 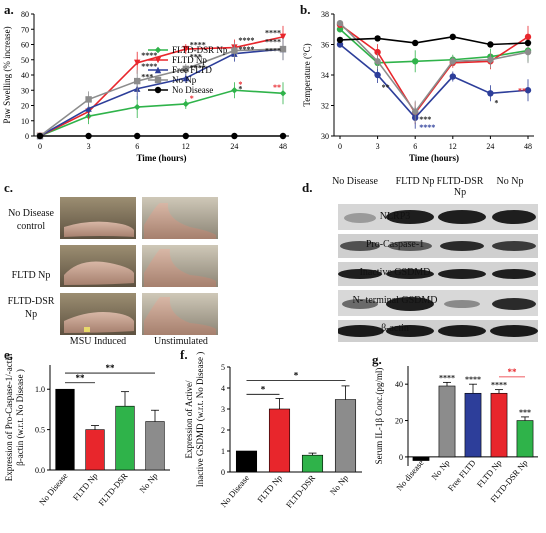 What do you see at coordinates (395, 216) in the screenshot?
I see `blot-band-label: NLRP3` at bounding box center [395, 216].